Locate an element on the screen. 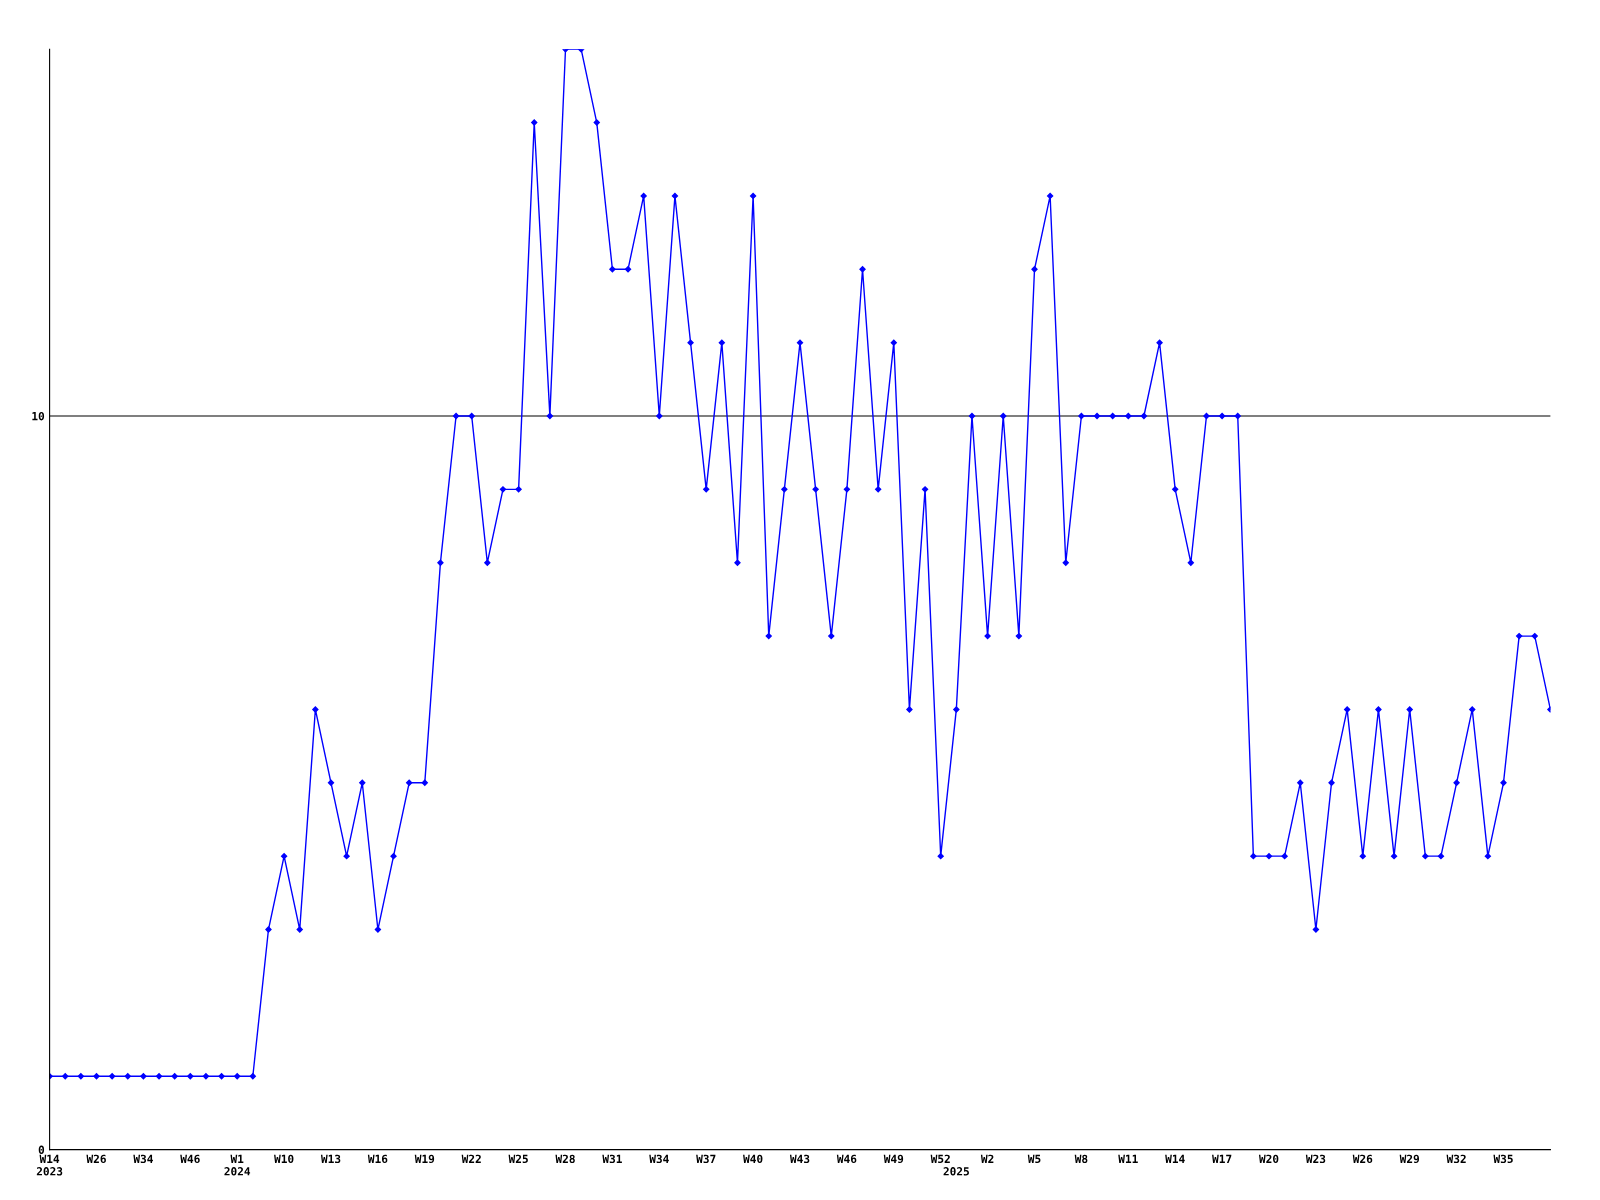  x-tick-label: W43 is located at coordinates (799, 1159).